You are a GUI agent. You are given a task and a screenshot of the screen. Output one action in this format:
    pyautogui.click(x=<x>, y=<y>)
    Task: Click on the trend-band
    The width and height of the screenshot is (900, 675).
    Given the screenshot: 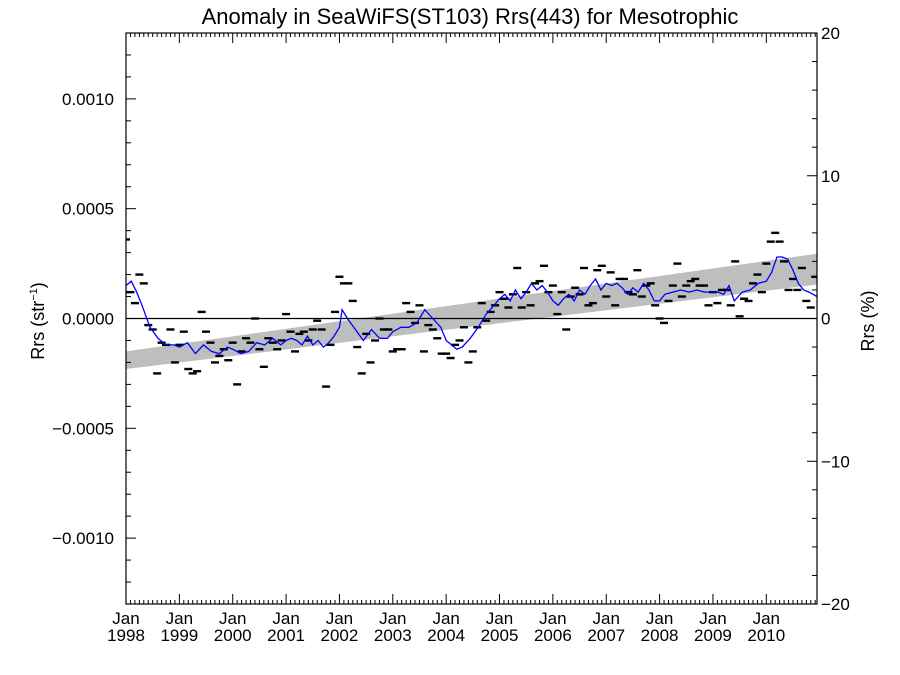 What is the action you would take?
    pyautogui.click(x=471, y=311)
    